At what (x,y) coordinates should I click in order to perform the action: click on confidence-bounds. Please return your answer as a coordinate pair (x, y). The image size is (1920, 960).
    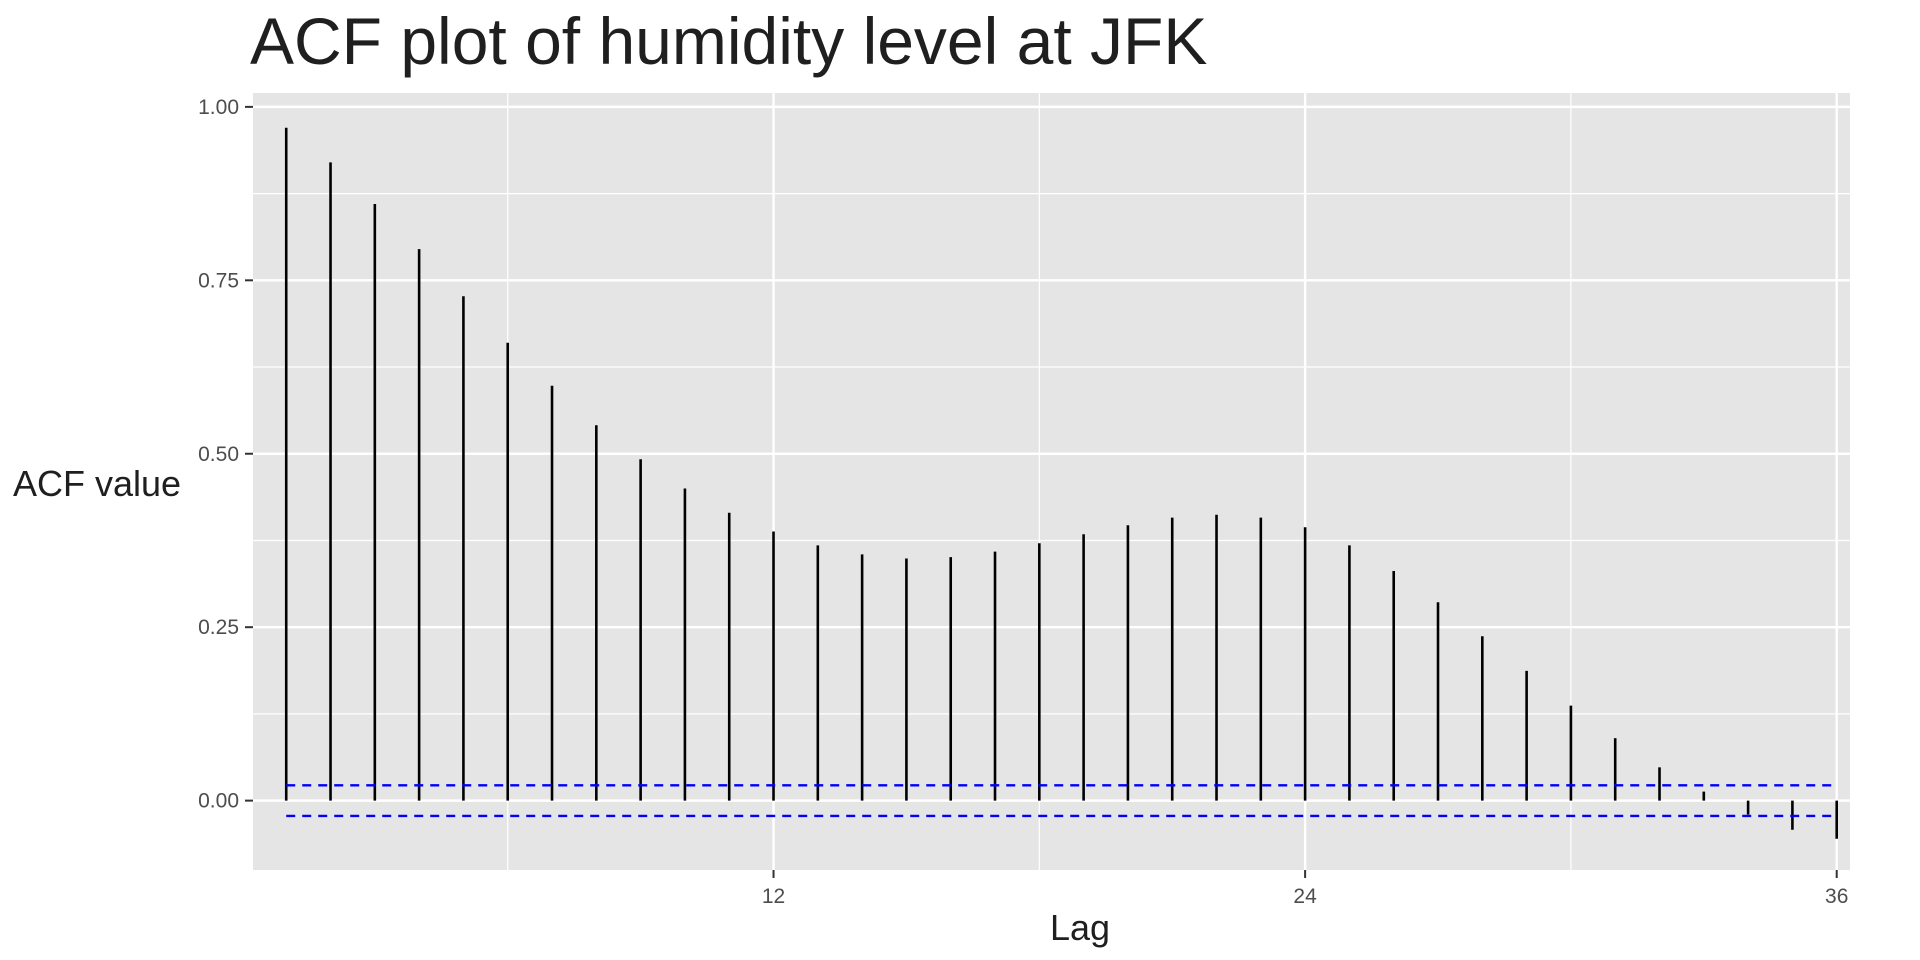
    Looking at the image, I should click on (1061, 801).